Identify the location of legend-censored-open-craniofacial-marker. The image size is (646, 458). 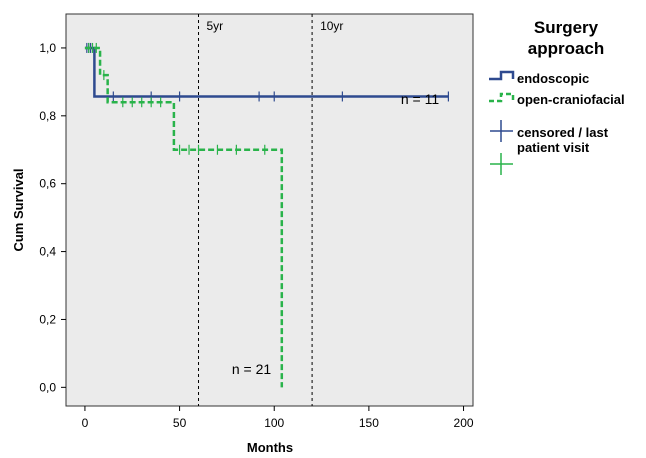
(501, 164).